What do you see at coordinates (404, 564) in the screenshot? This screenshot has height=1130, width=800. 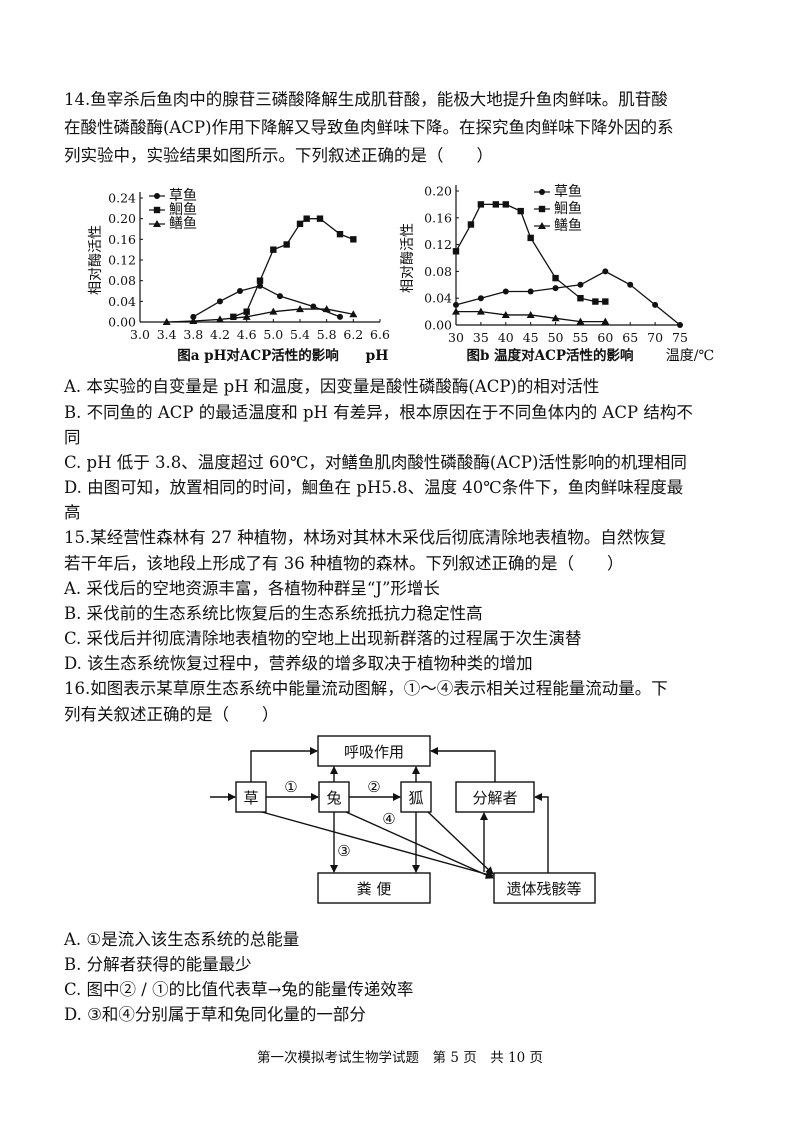 I see `q15-stem-line-2: 若干年后，该地段上形成了有 36 种植物的森林。下列叙述正确的是（ ）` at bounding box center [404, 564].